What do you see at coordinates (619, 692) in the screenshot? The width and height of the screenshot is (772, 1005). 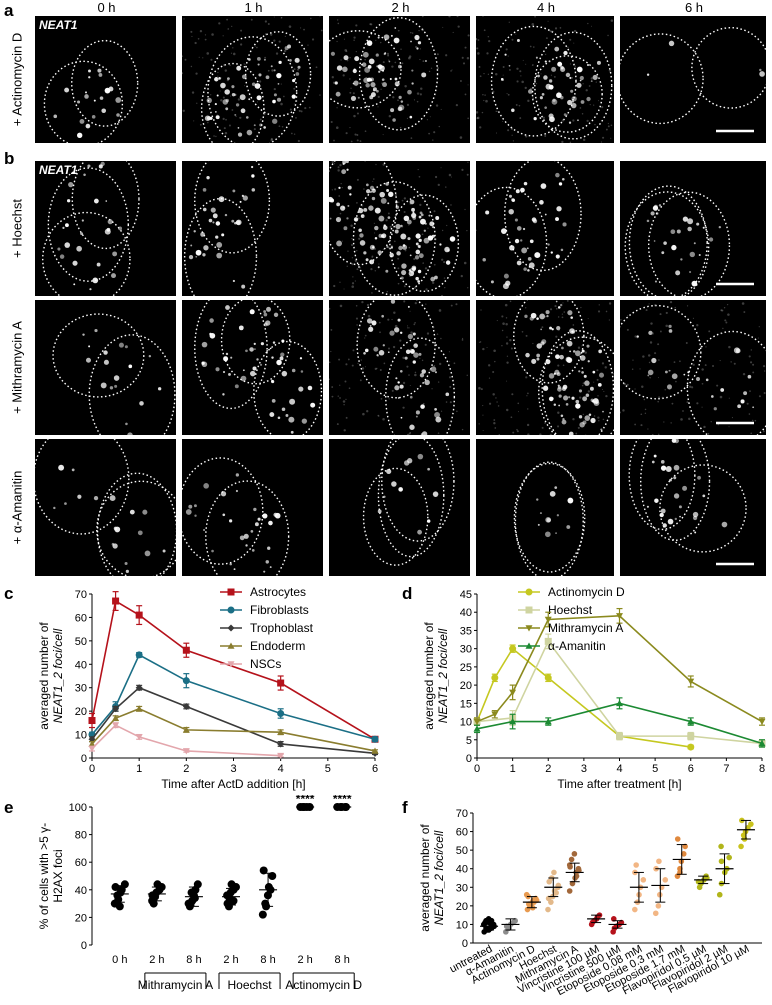 I see `series-line` at bounding box center [619, 692].